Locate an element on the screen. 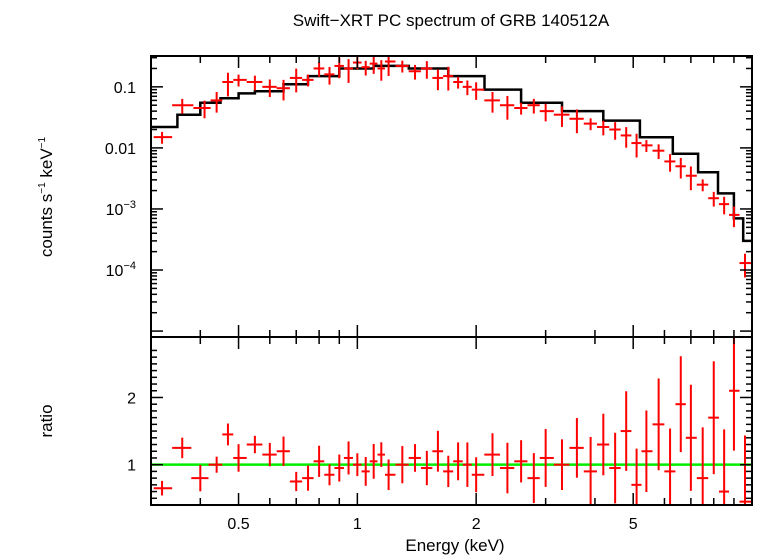 The height and width of the screenshot is (556, 758). top-y-axis-label: counts s−1 keV−1 is located at coordinates (46, 196).